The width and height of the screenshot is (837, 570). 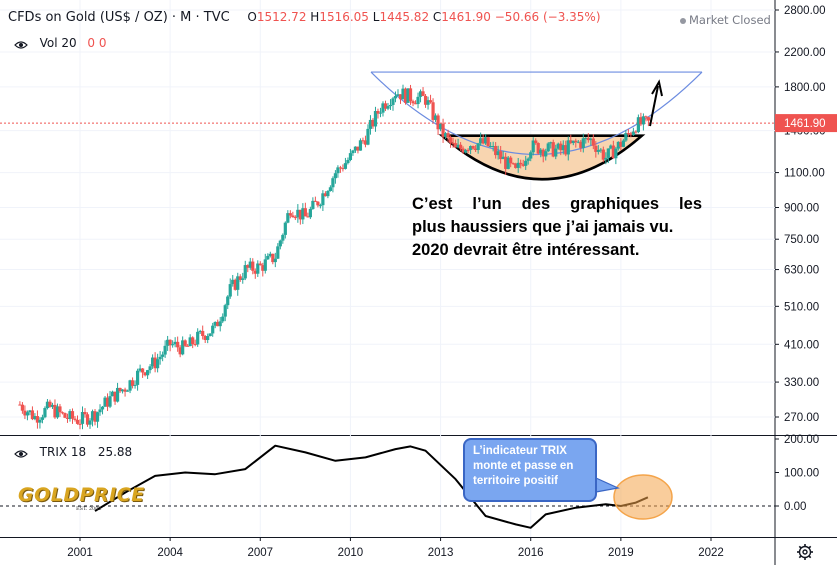 I want to click on close-value: 1461.90, so click(x=466, y=17).